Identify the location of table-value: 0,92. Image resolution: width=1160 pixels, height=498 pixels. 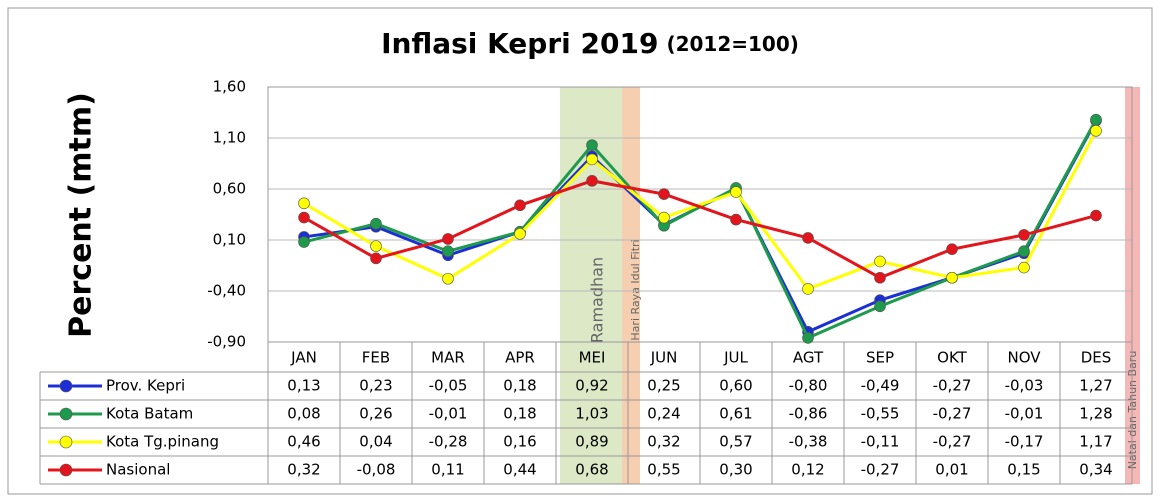
(591, 386).